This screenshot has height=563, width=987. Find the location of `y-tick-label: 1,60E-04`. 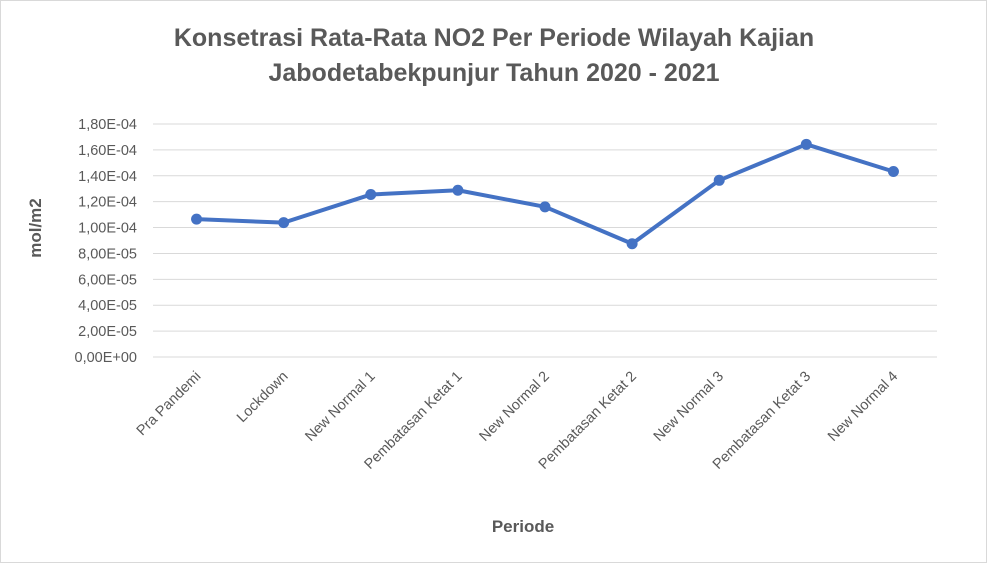

y-tick-label: 1,60E-04 is located at coordinates (107, 151).